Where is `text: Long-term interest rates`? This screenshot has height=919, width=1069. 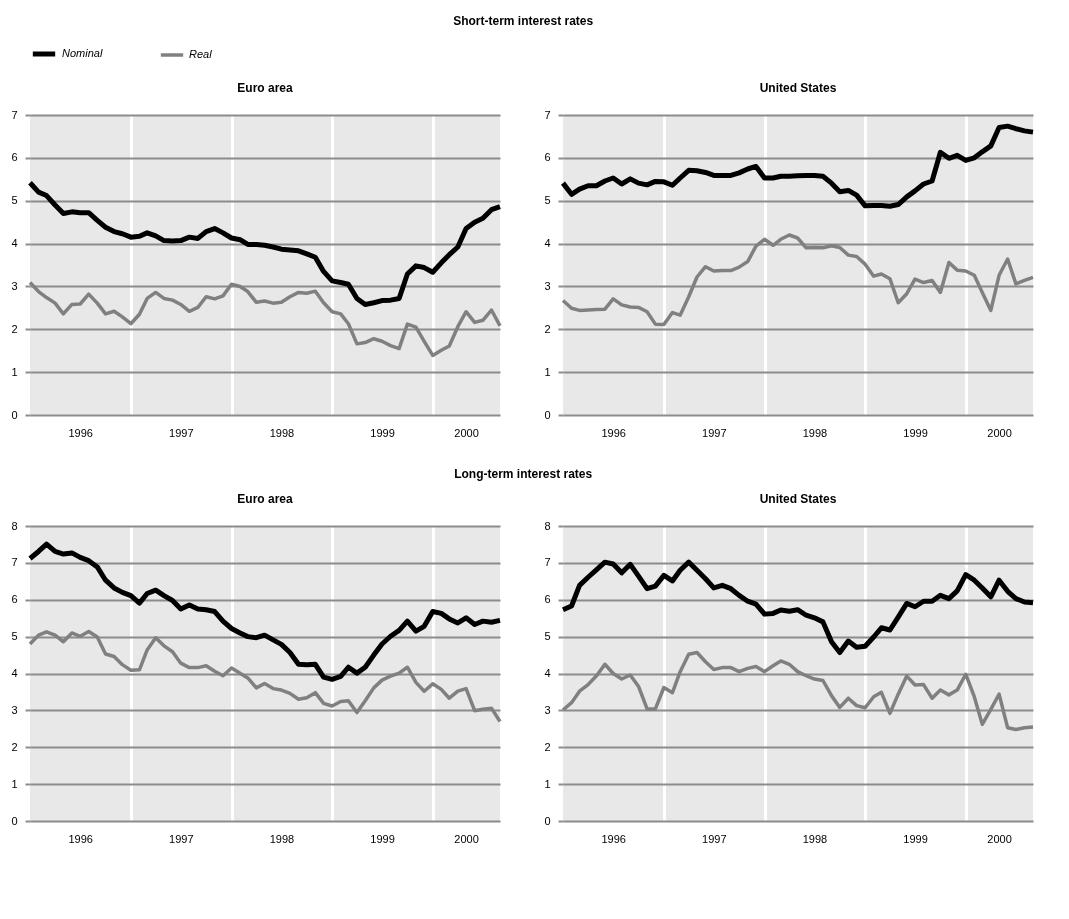
text: Long-term interest rates is located at coordinates (523, 474).